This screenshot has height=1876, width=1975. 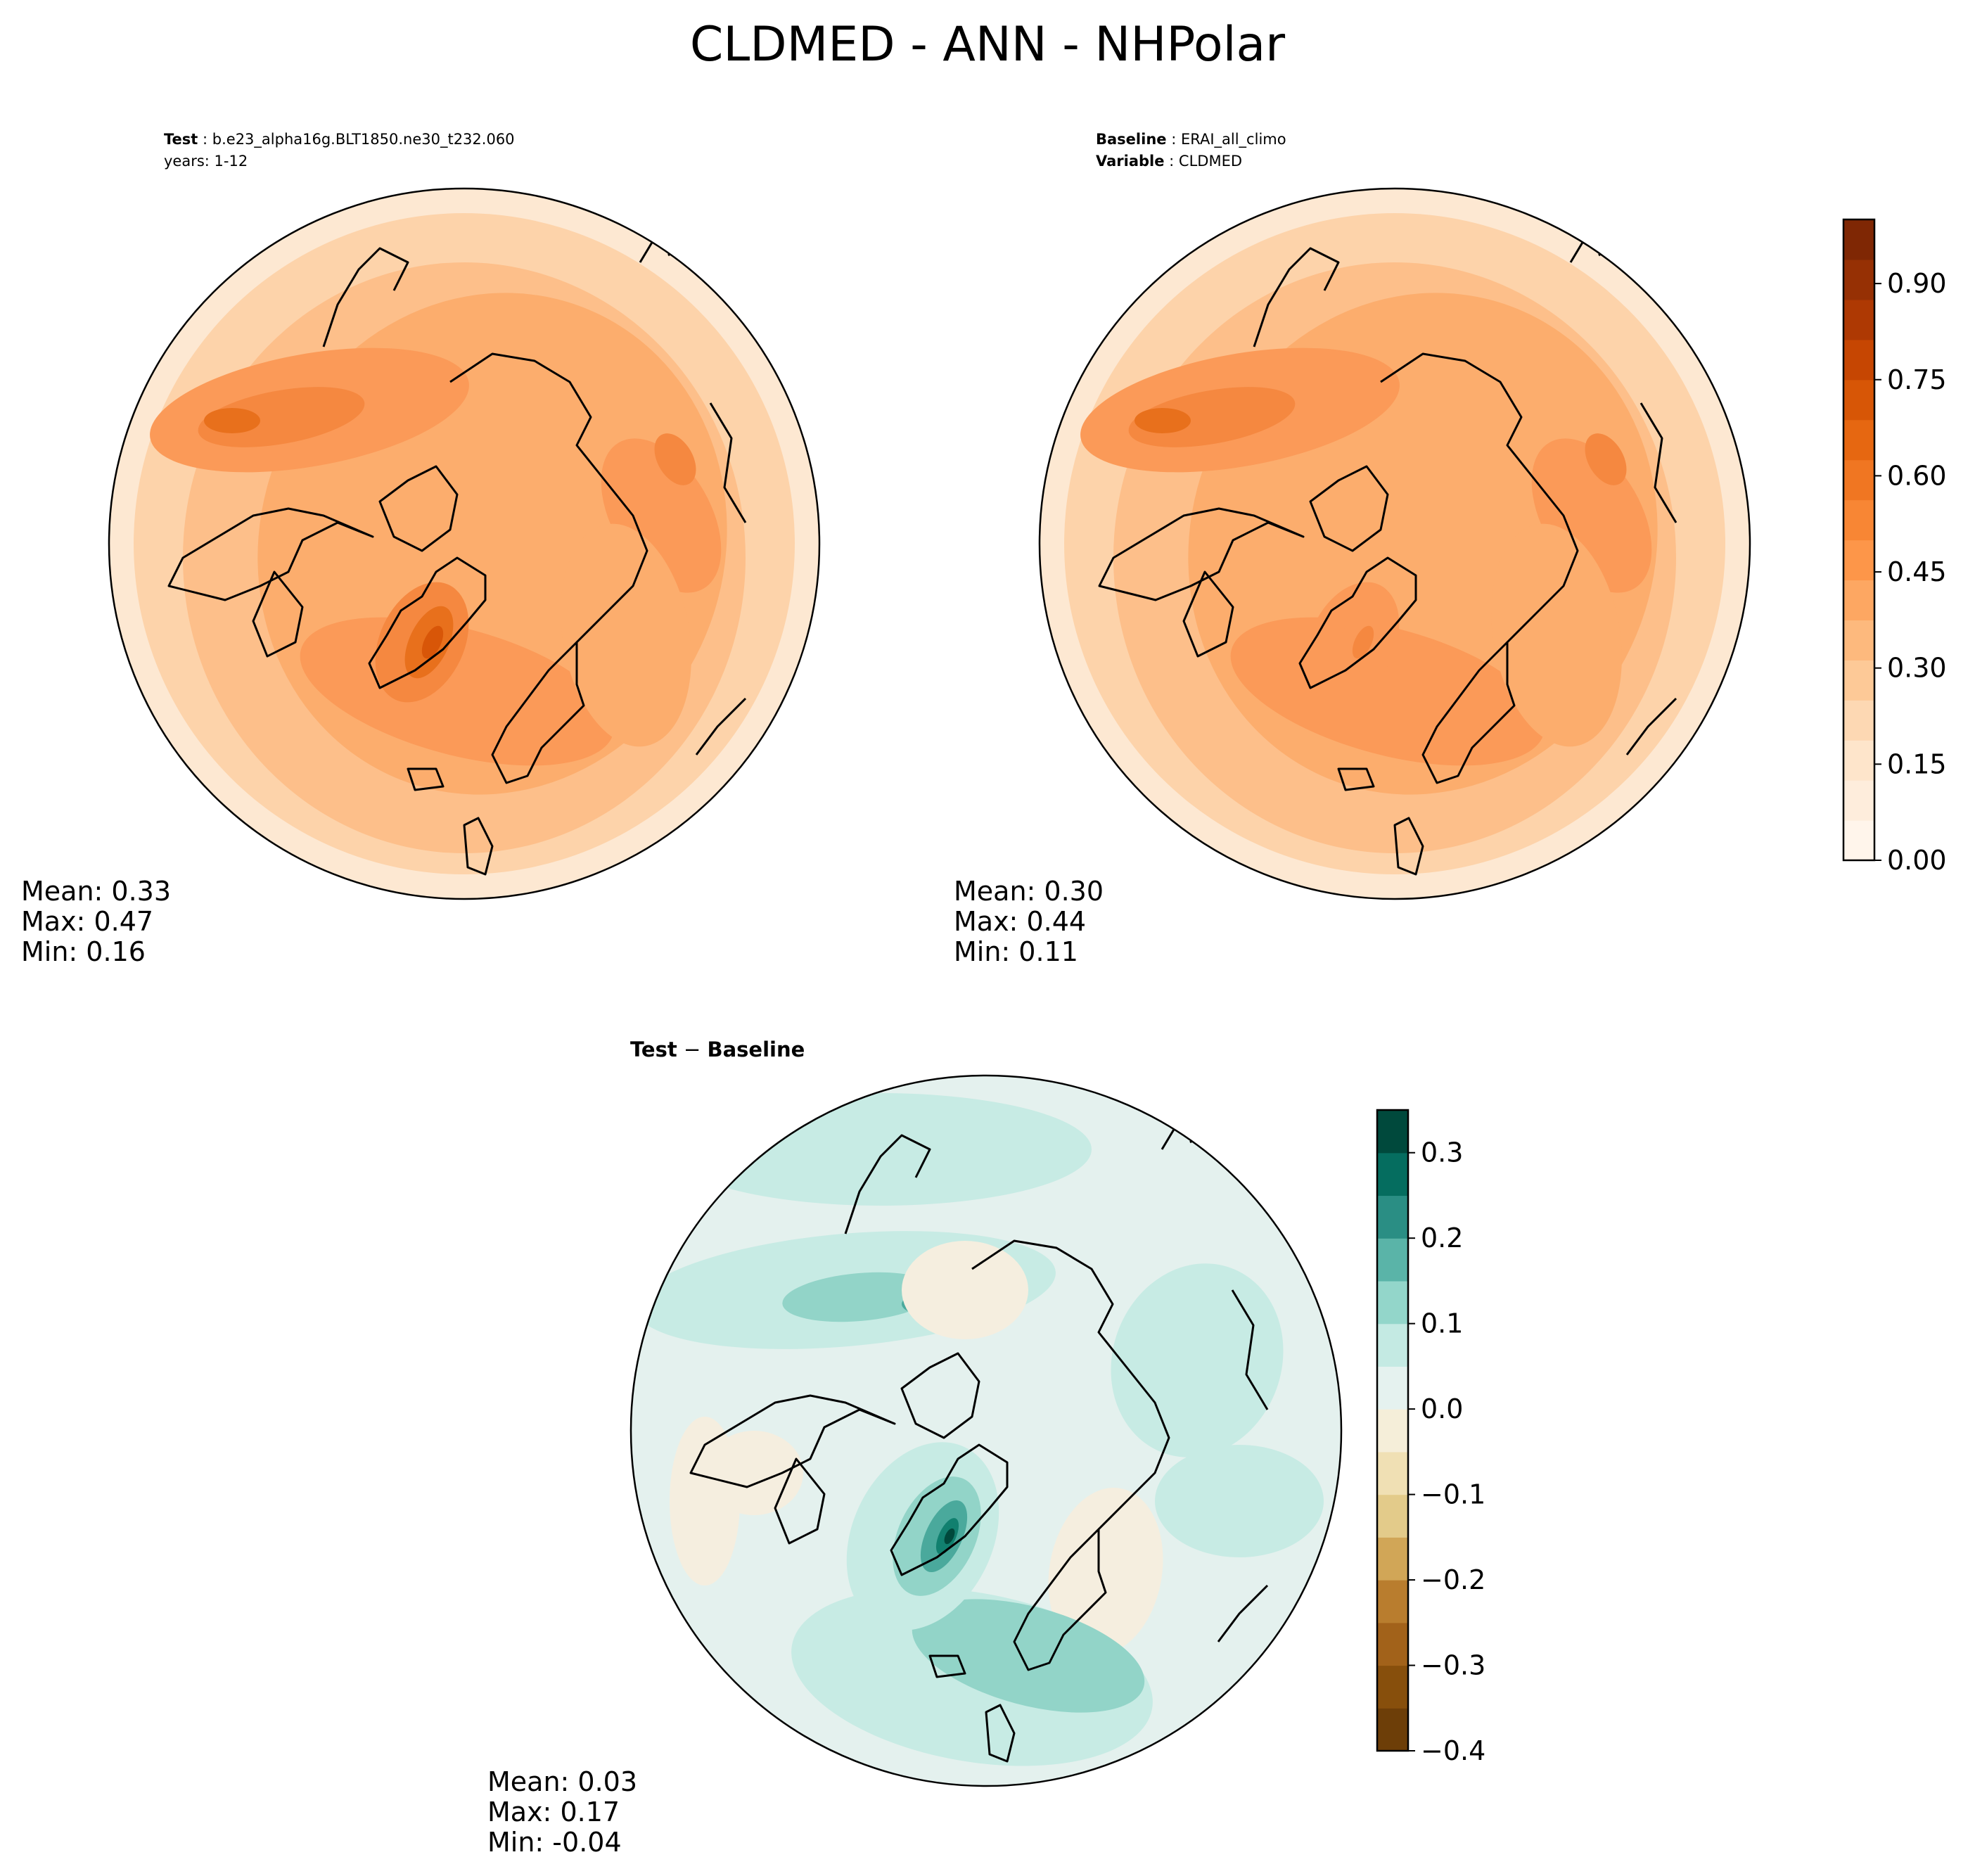 I want to click on diff-colorbar-tick-label: −0.3, so click(x=1453, y=1665).